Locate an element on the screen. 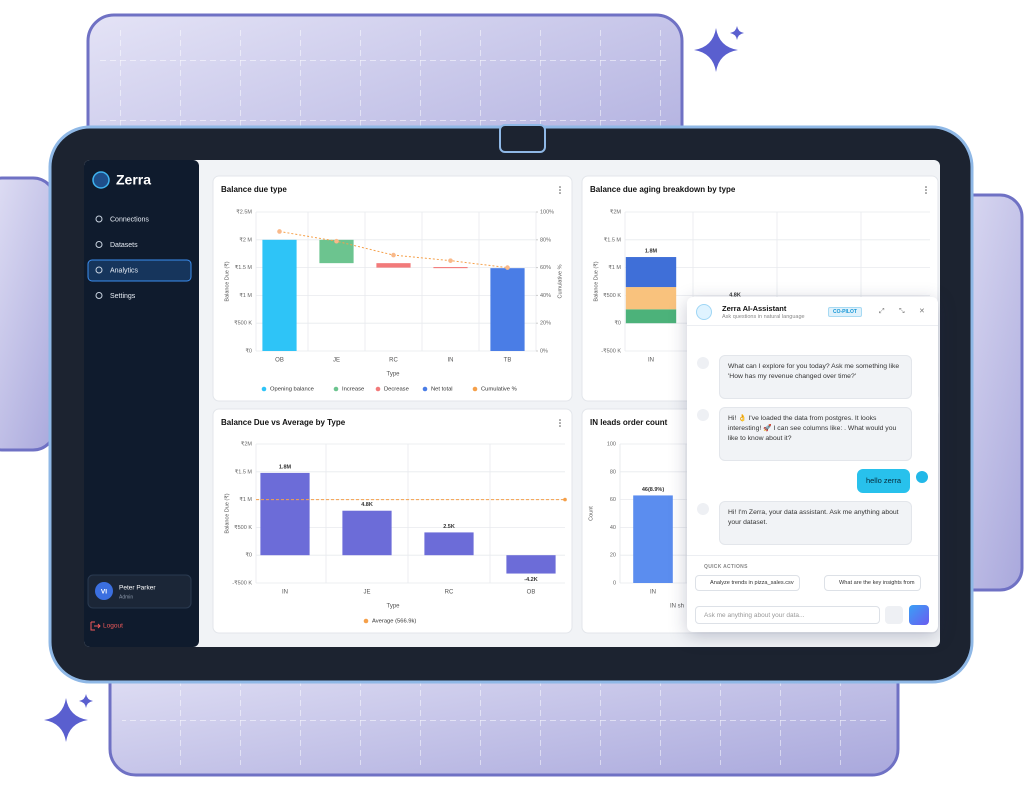 This screenshot has width=1024, height=788. y-tick-label: ₹2M is located at coordinates (247, 443).